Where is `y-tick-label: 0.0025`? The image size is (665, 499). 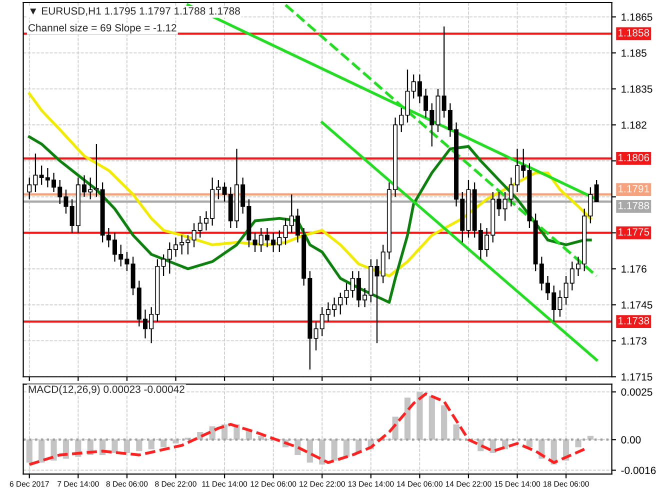
y-tick-label: 0.0025 is located at coordinates (636, 392).